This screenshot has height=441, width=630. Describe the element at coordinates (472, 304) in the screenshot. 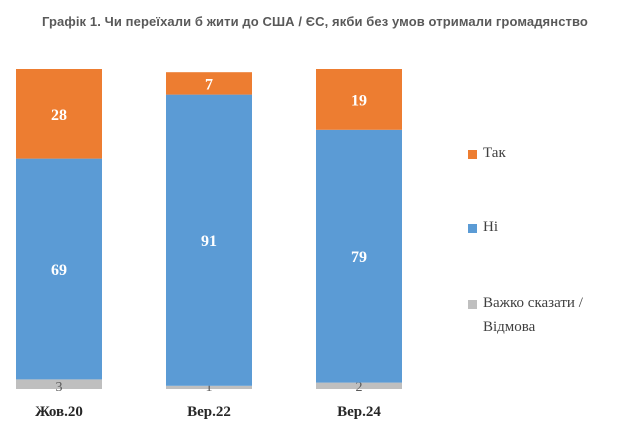

I see `legend-swatch-hard-to-say` at that location.